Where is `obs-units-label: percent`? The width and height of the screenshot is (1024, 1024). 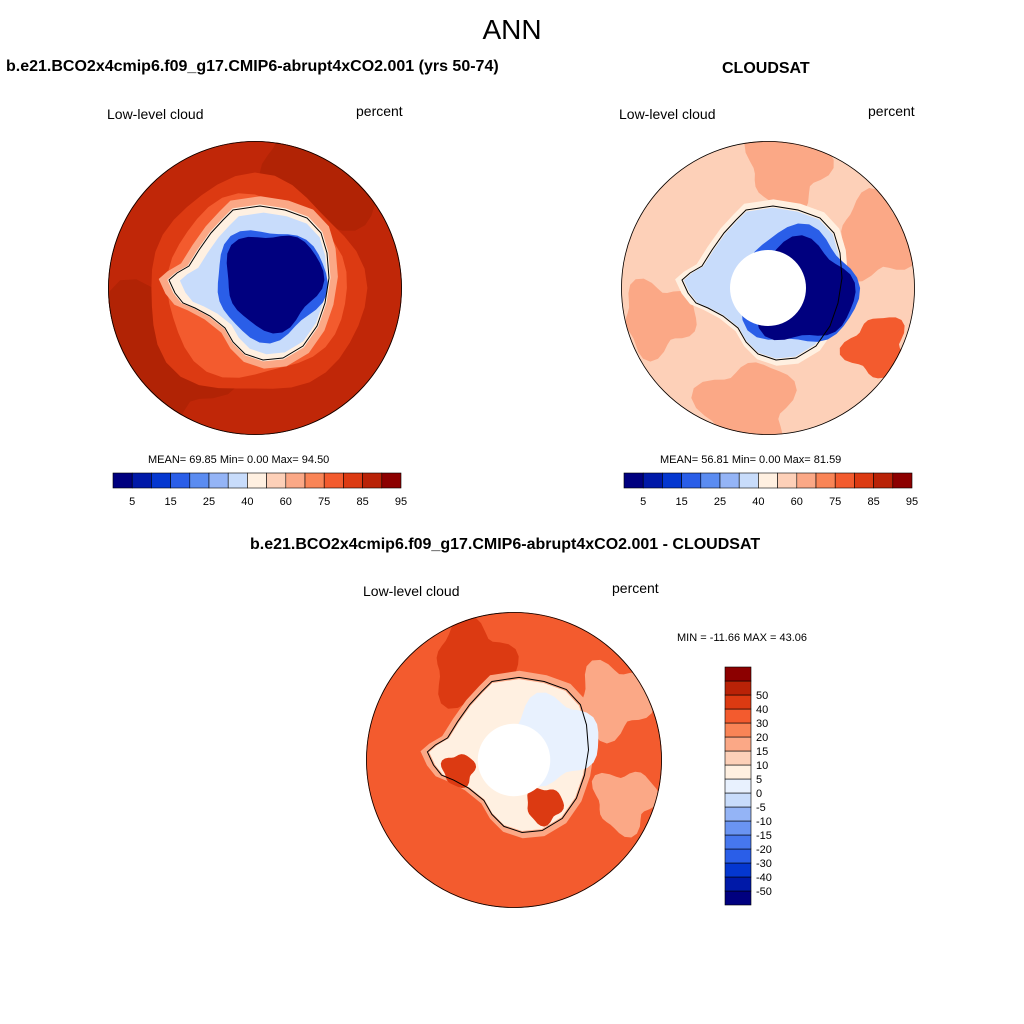
obs-units-label: percent is located at coordinates (891, 111).